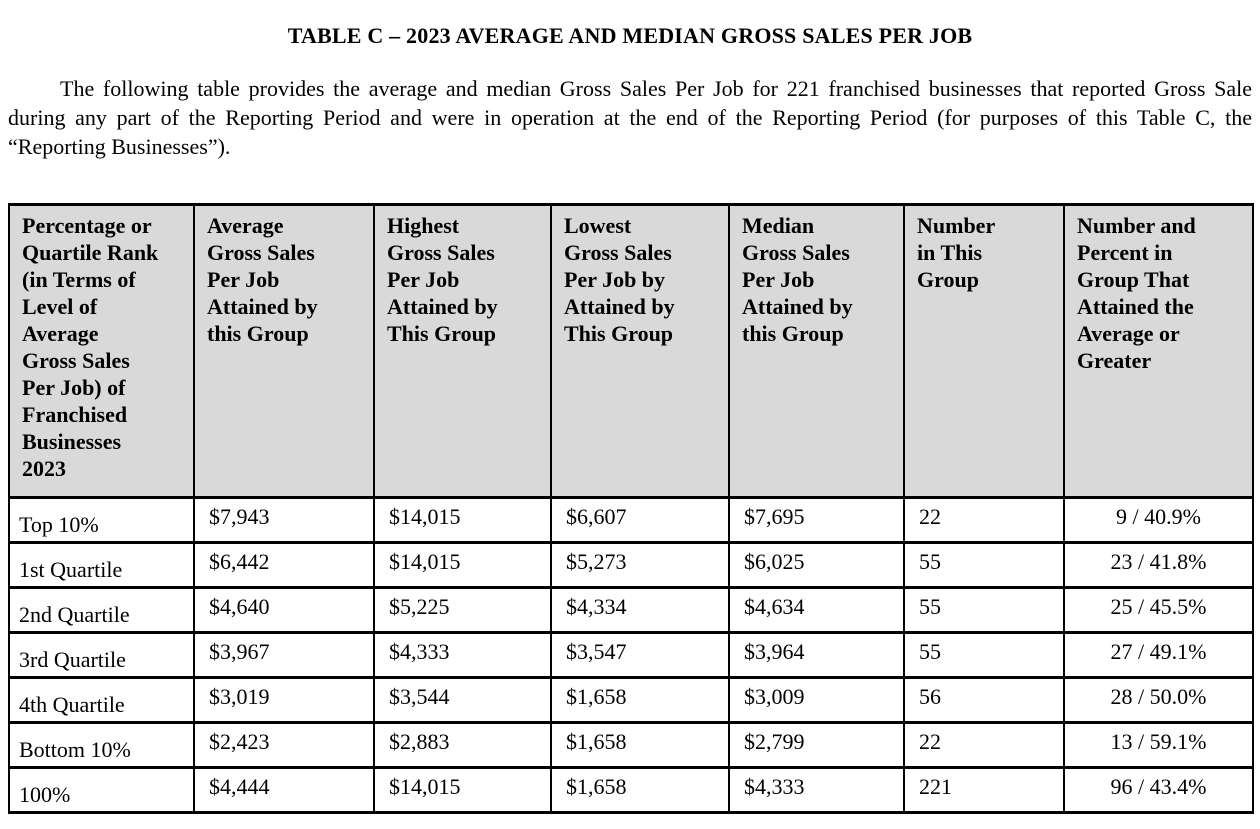 The image size is (1260, 829). Describe the element at coordinates (816, 655) in the screenshot. I see `table-cell: $3,964` at that location.